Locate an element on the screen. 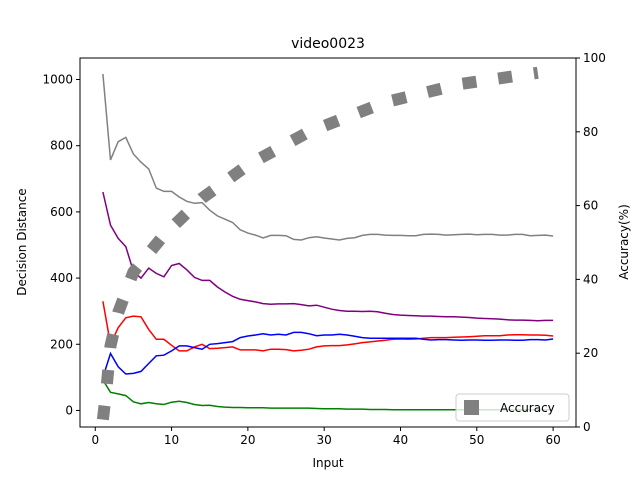 The image size is (640, 480). x-axis-label: Input is located at coordinates (327, 463).